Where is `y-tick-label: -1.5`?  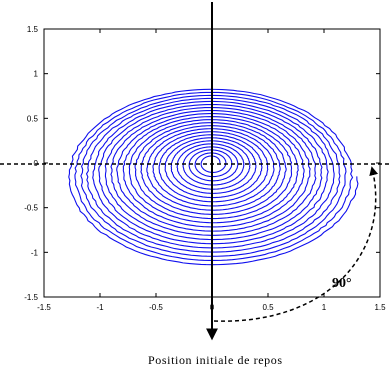
y-tick-label: -1.5 is located at coordinates (31, 297).